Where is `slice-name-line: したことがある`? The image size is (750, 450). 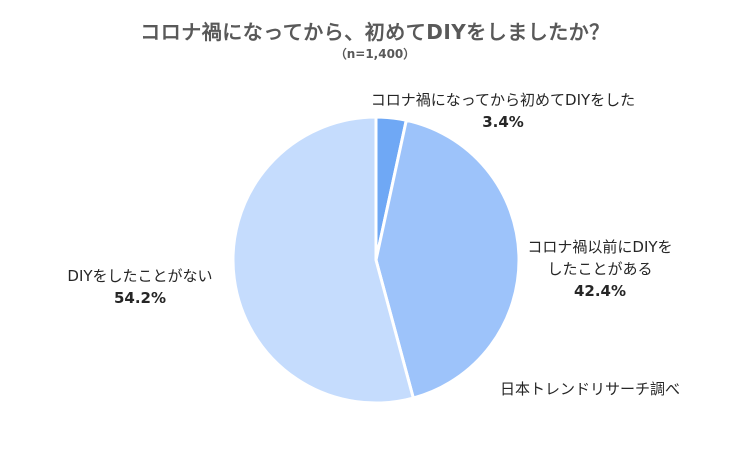
slice-name-line: したことがある is located at coordinates (600, 269).